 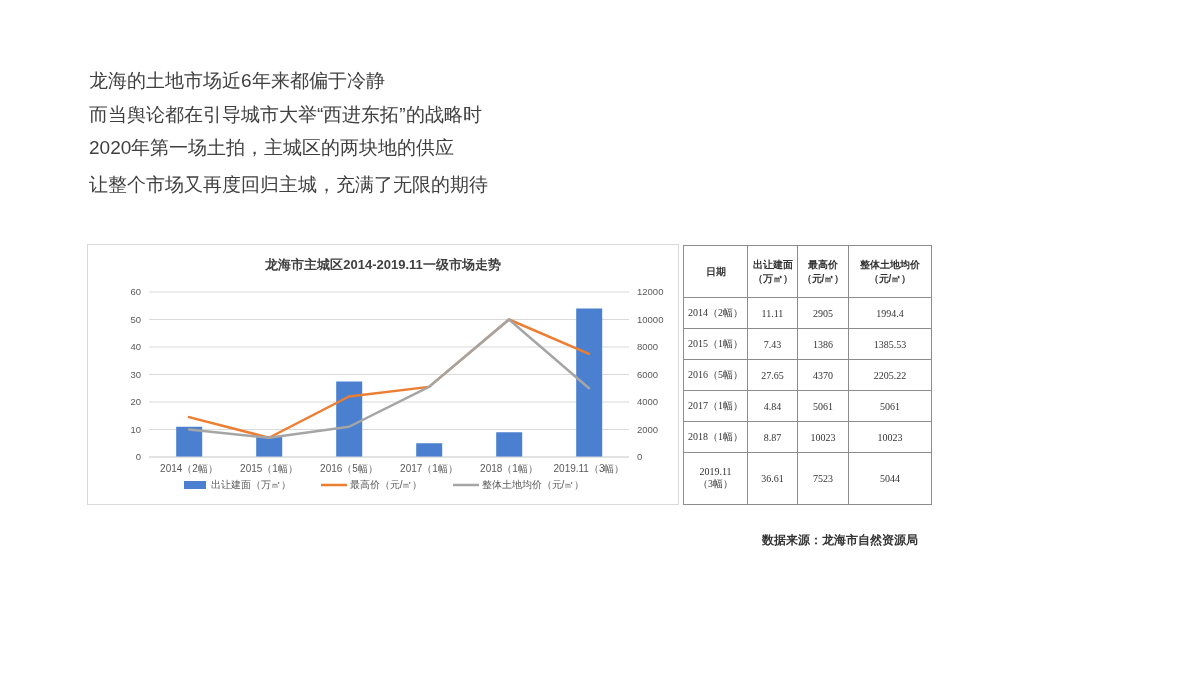 I want to click on text: 龙海的土地市场近6年来都偏于冷静, so click(x=237, y=80).